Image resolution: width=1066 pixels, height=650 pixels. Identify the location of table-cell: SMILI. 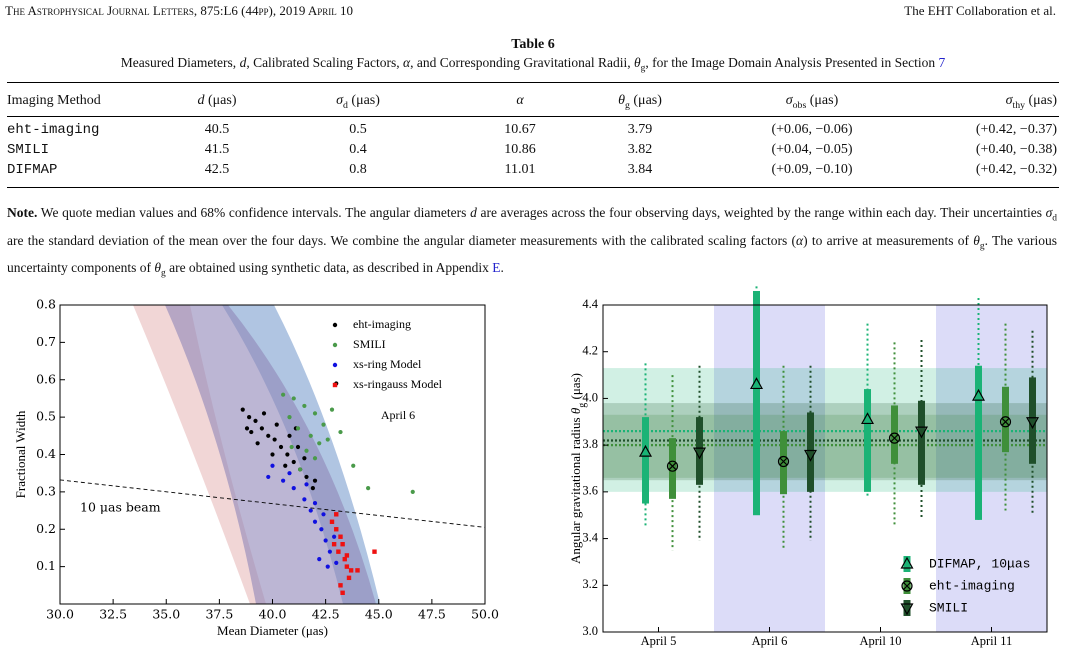
(28, 150).